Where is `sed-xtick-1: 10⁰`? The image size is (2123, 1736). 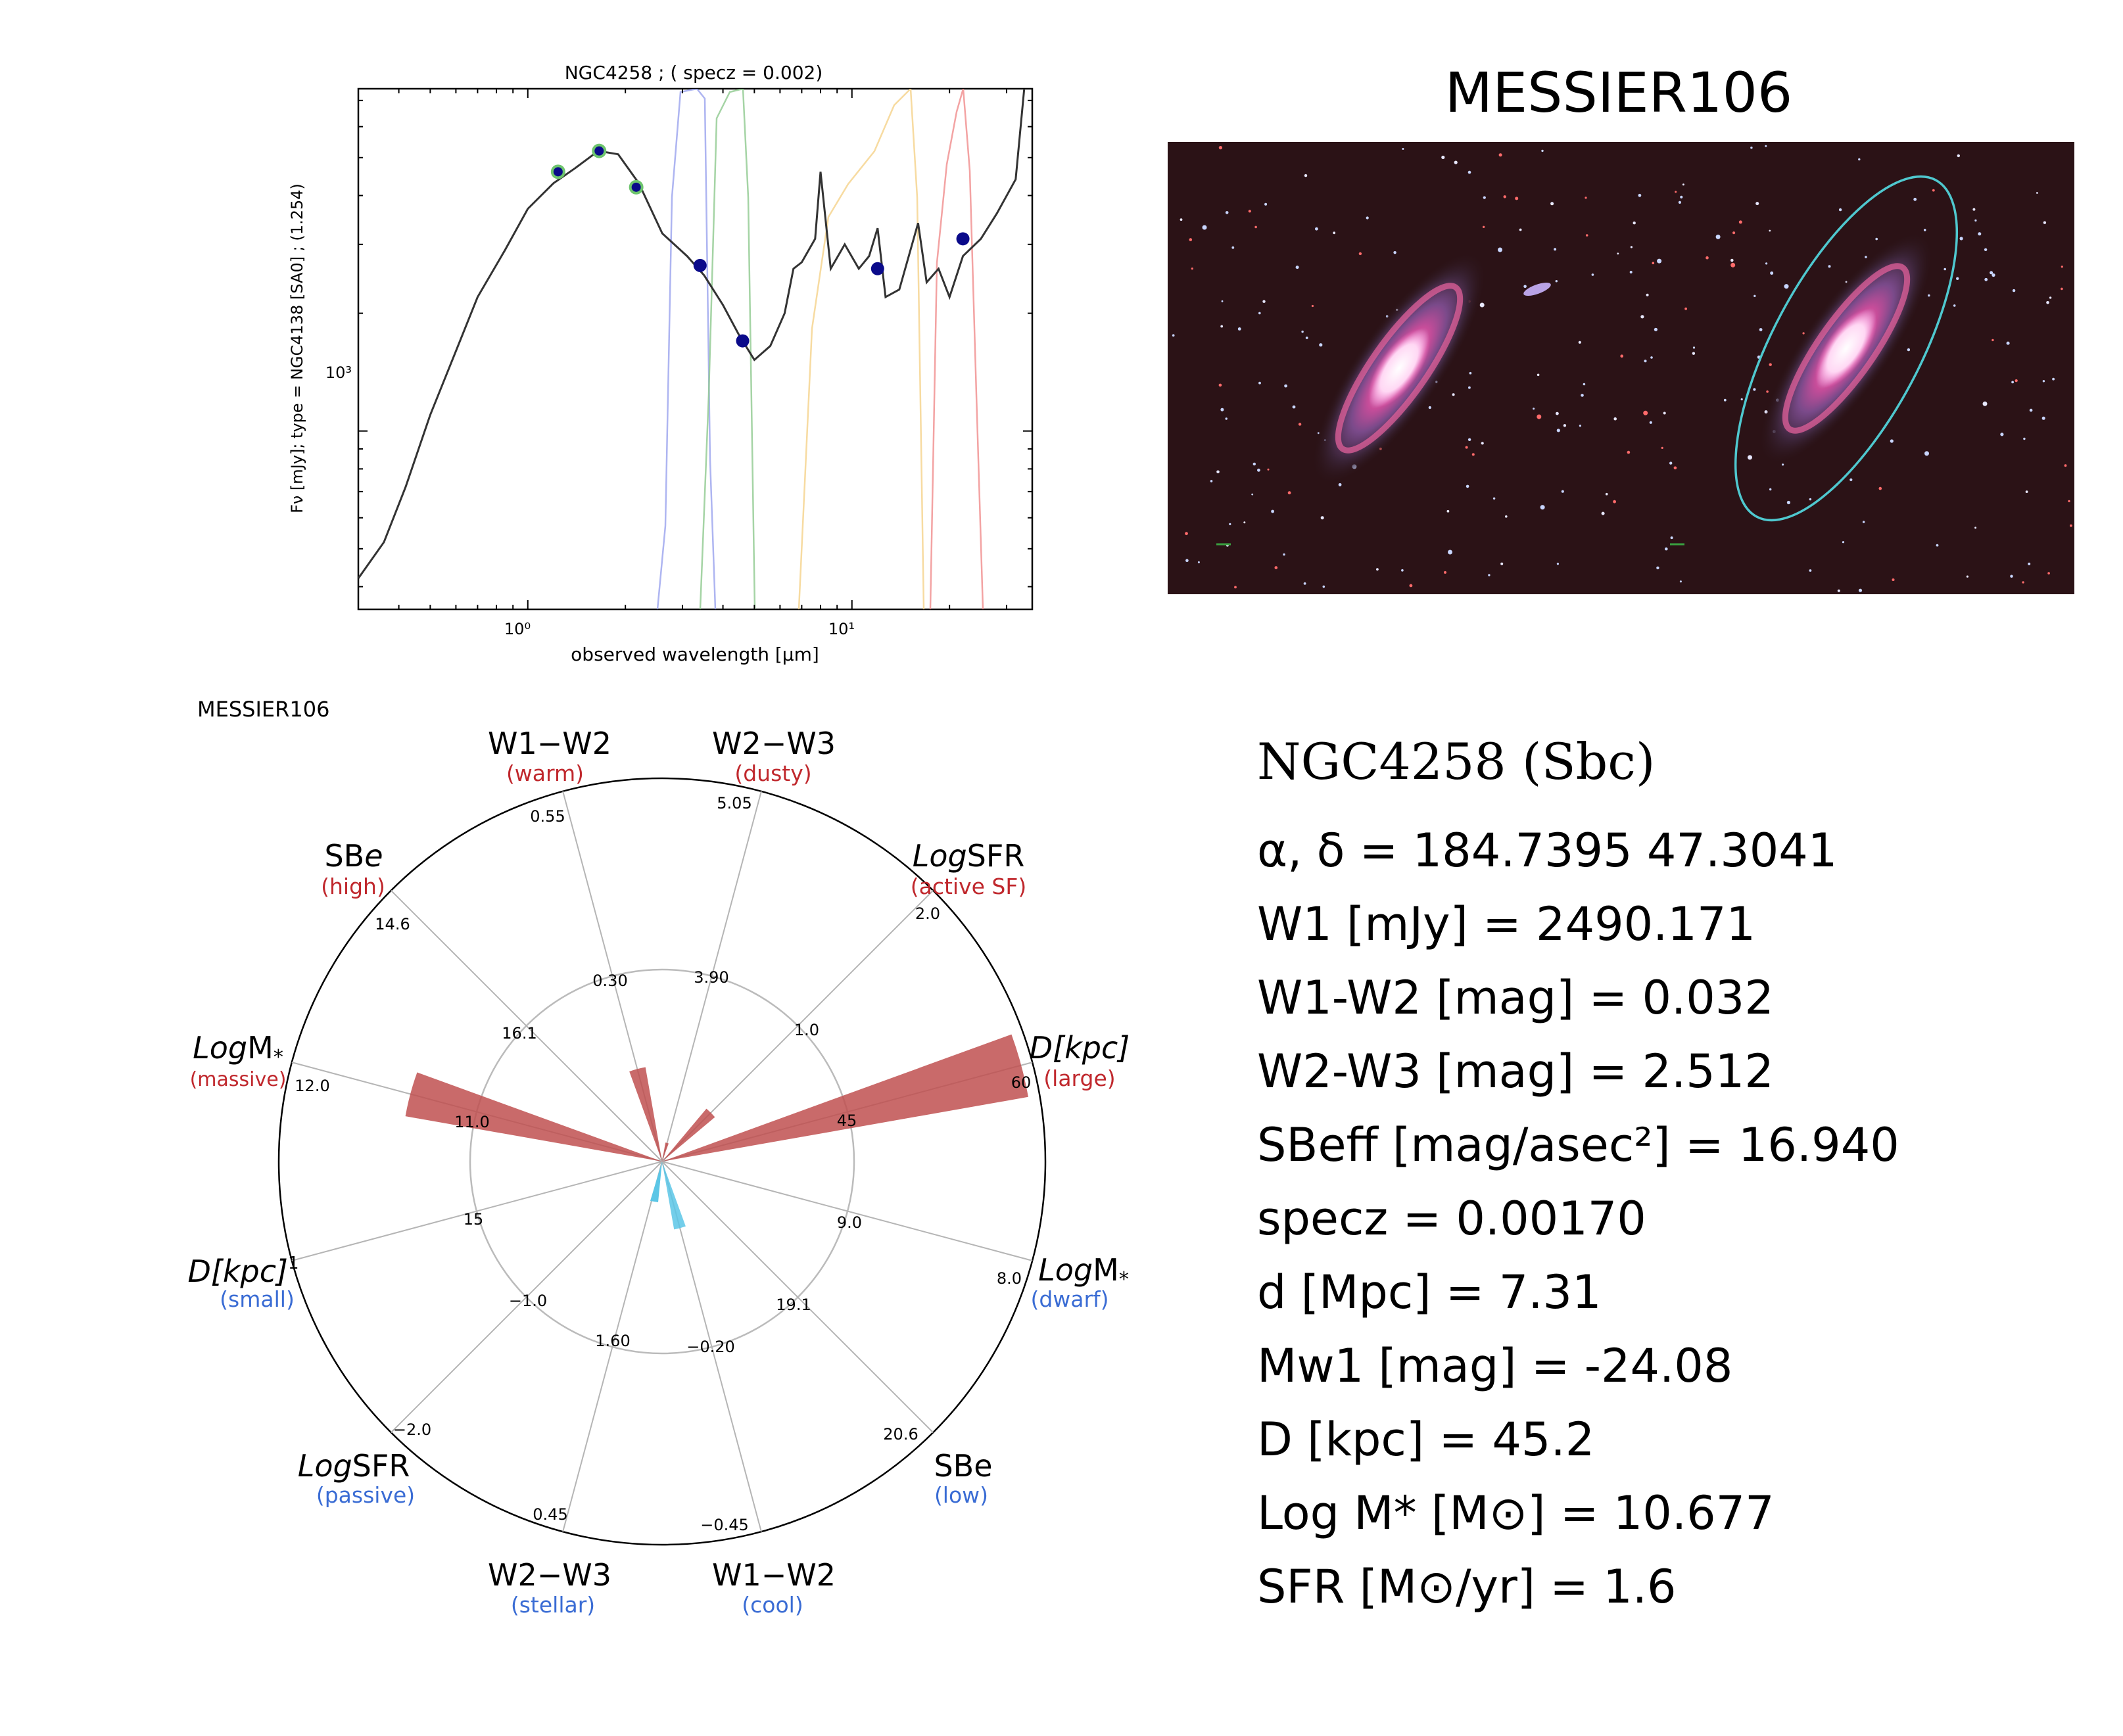 sed-xtick-1: 10⁰ is located at coordinates (517, 629).